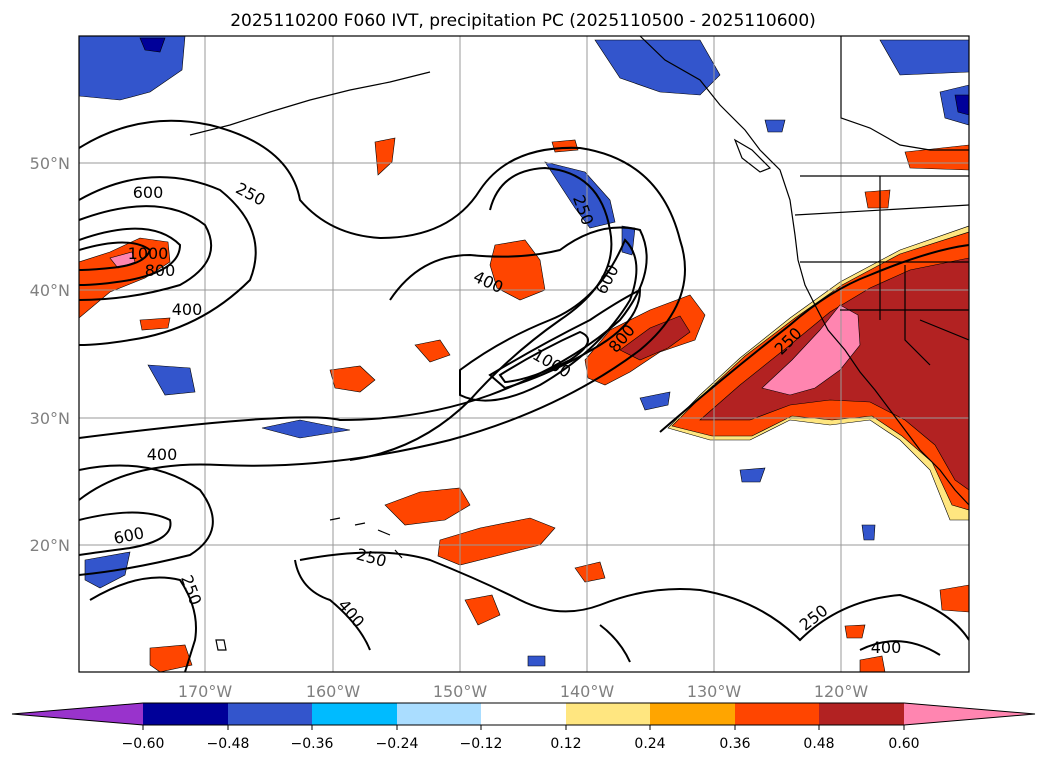 This screenshot has height=765, width=1047. I want to click on lat-label: 20°N, so click(50, 545).